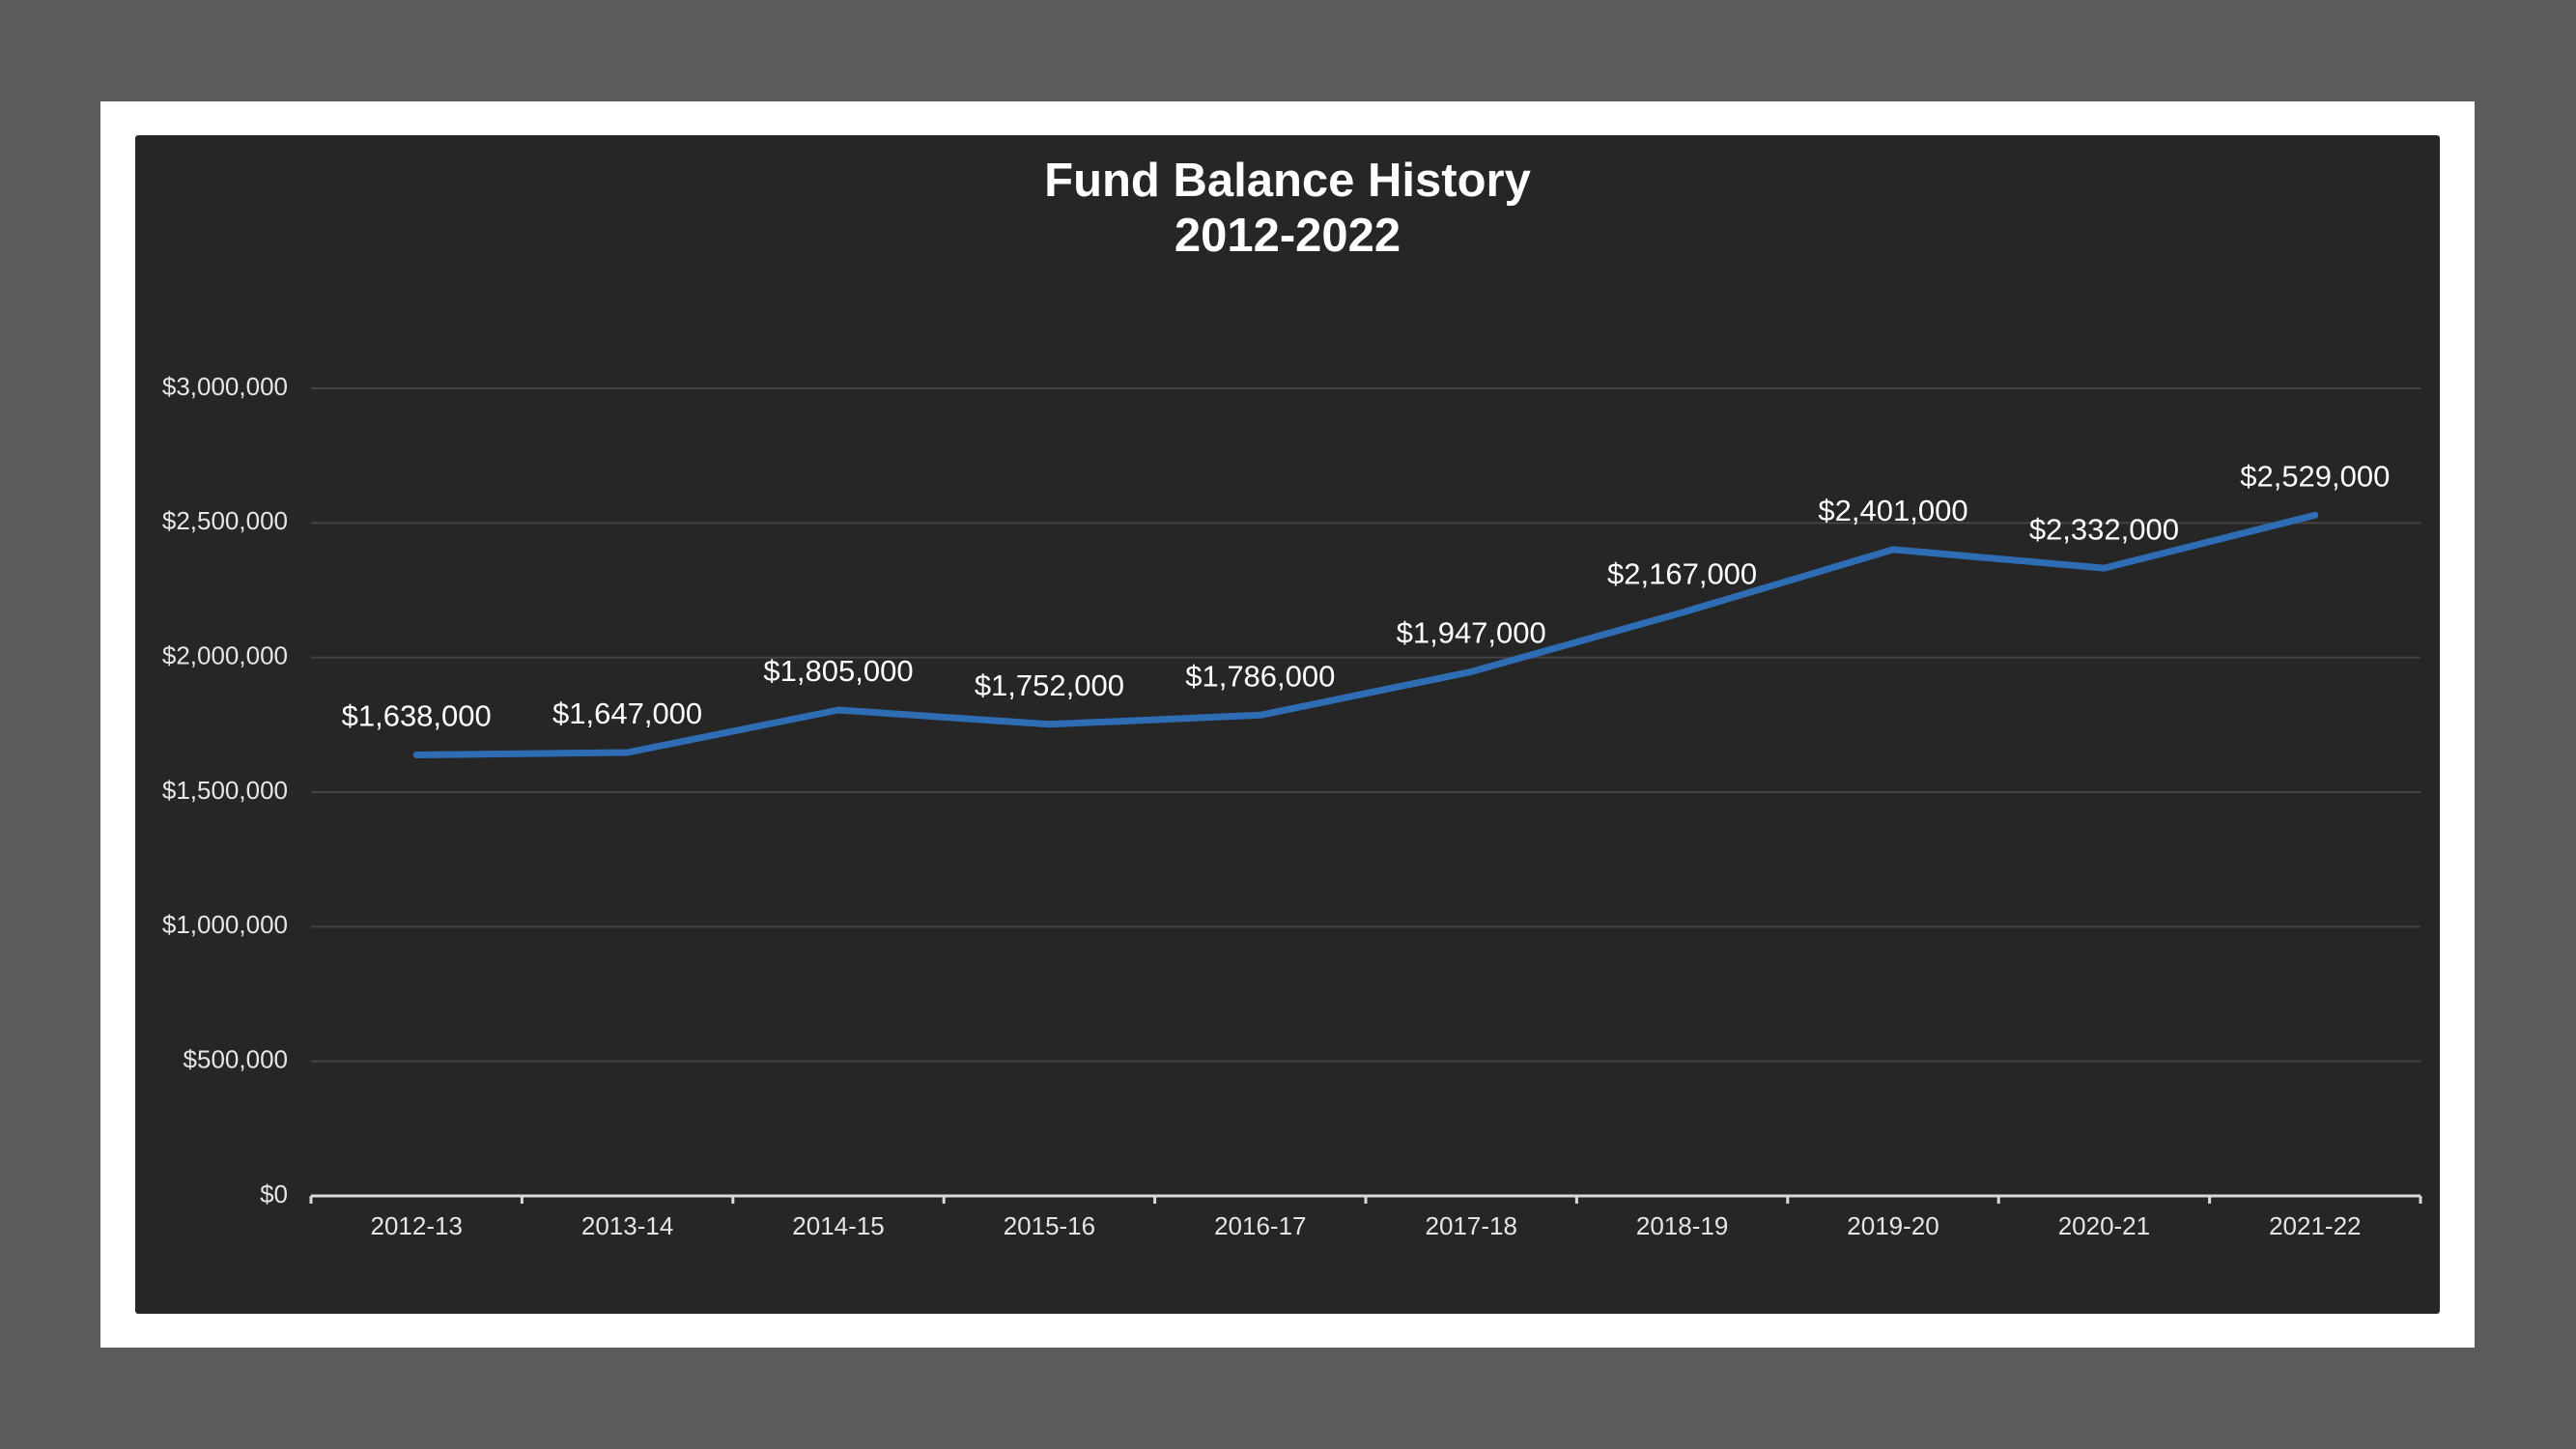  What do you see at coordinates (627, 1225) in the screenshot?
I see `x-tick-label: 2013-14` at bounding box center [627, 1225].